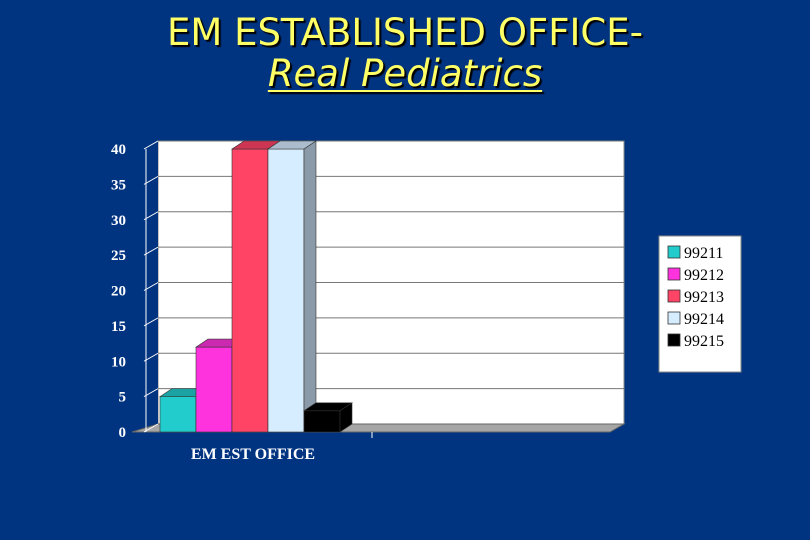  I want to click on legend-item: 99213, so click(695, 297).